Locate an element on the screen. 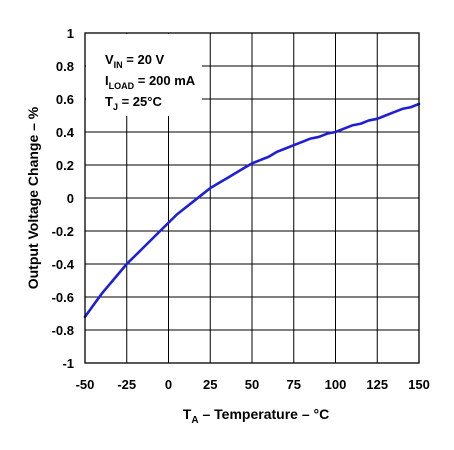 This screenshot has width=454, height=450. annotation-line: ILOAD = 200 mA is located at coordinates (150, 82).